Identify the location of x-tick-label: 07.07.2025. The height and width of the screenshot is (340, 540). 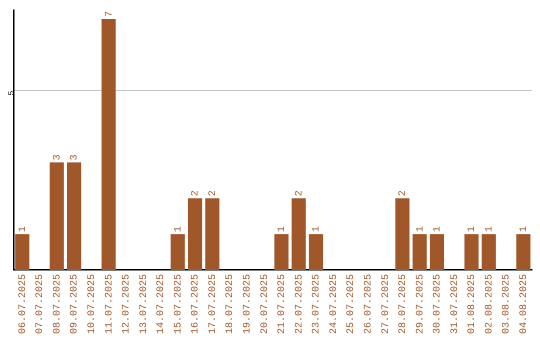
(40, 304).